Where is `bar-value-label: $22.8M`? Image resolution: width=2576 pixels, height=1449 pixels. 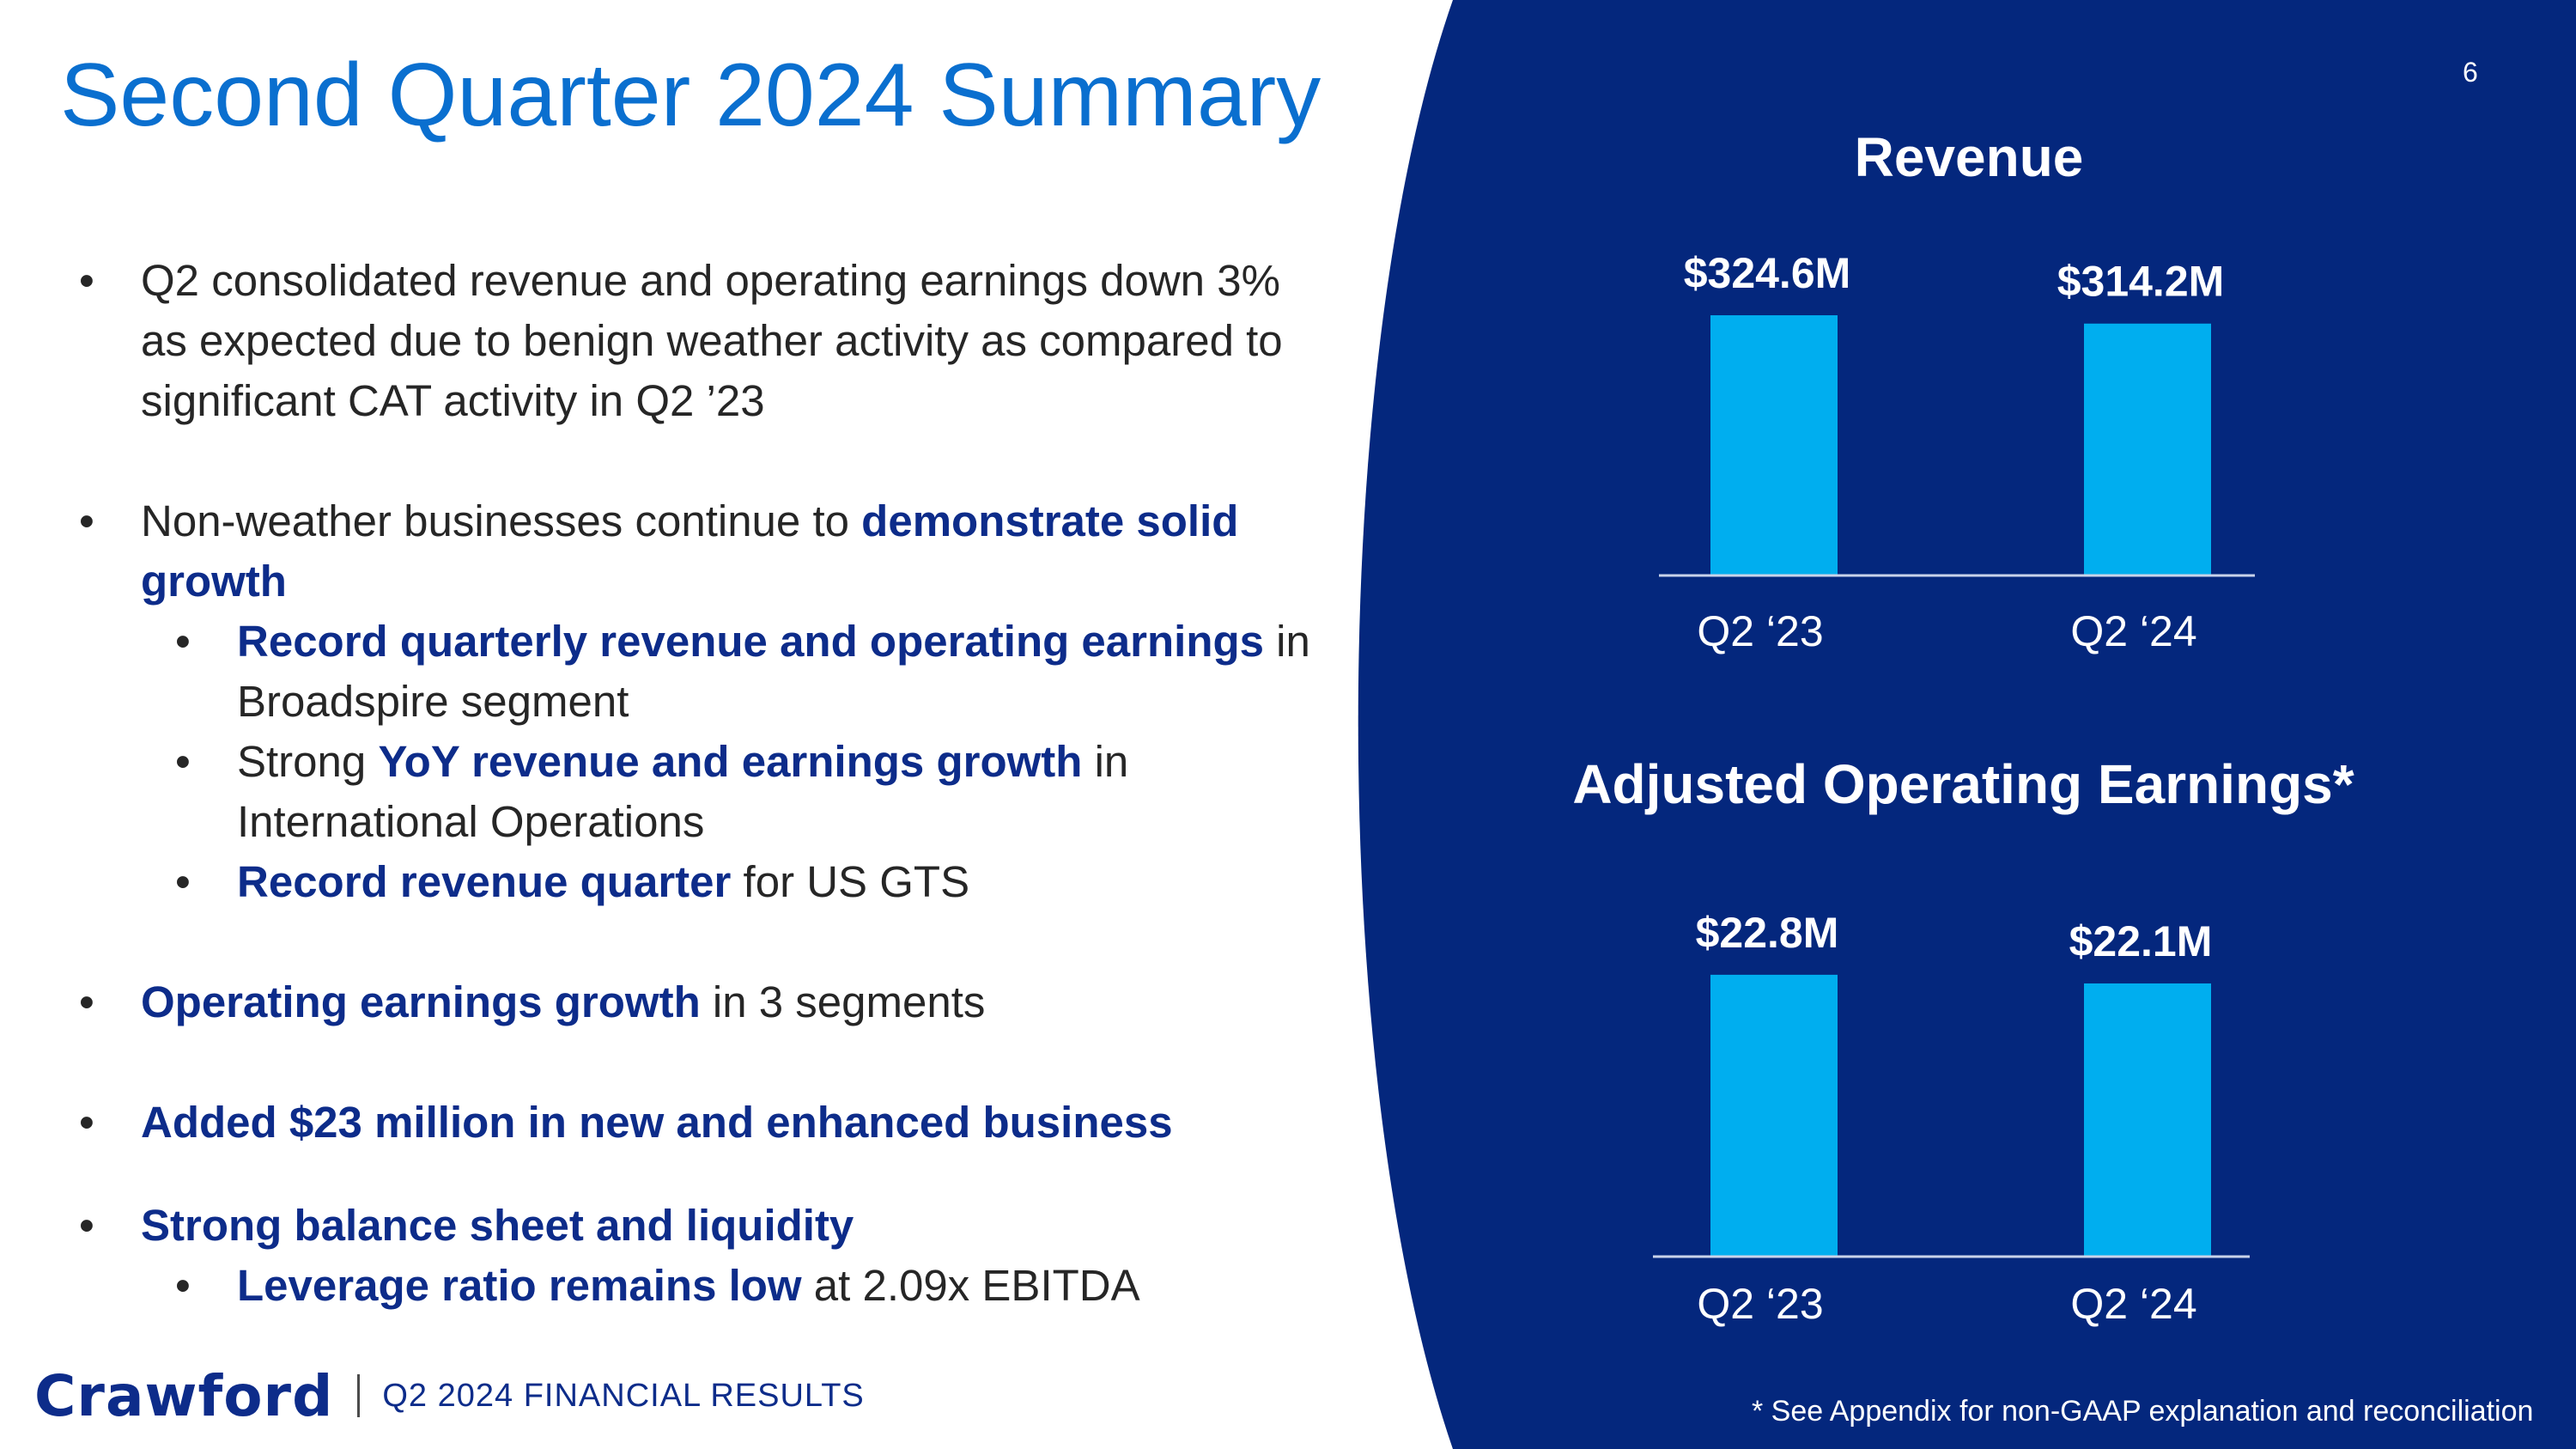 bar-value-label: $22.8M is located at coordinates (1768, 933).